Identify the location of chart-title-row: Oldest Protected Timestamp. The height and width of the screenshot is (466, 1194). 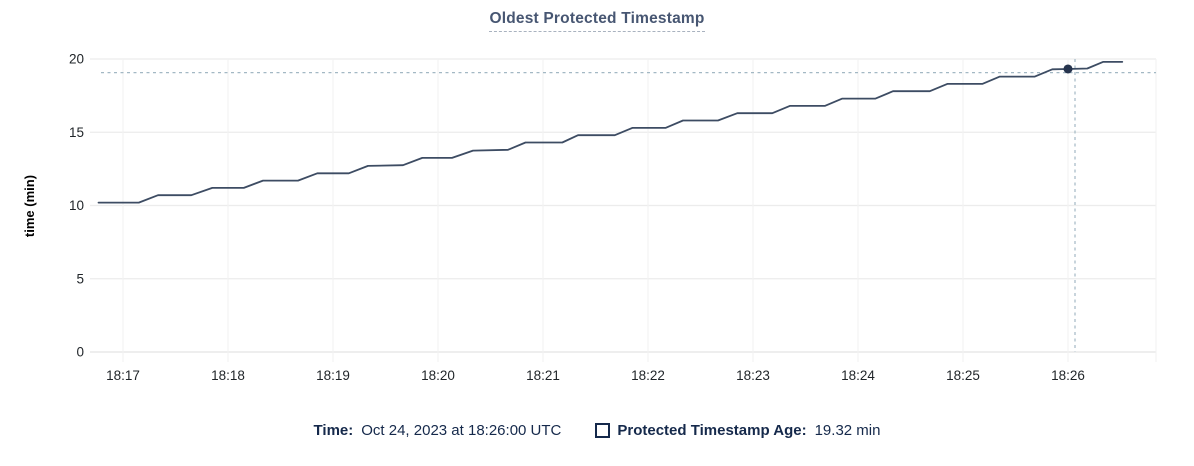
(597, 21).